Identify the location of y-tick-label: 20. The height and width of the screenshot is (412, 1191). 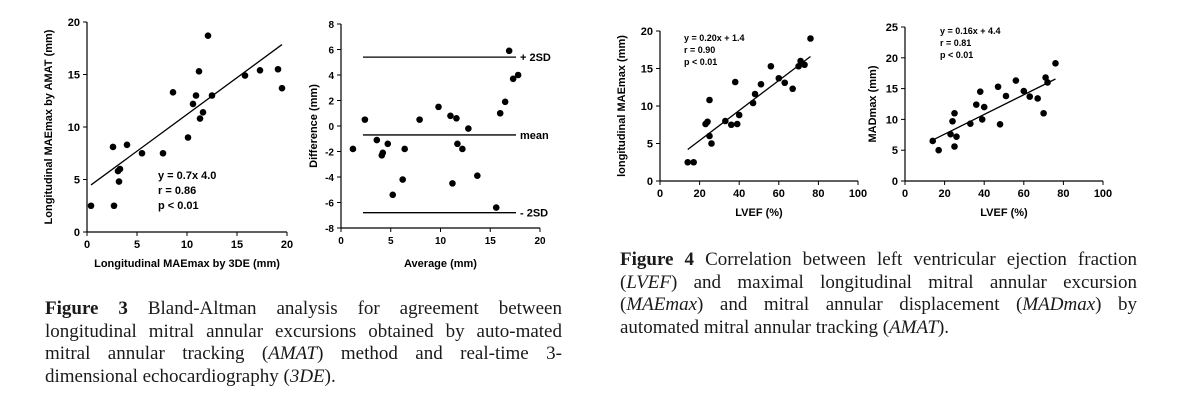
(647, 32).